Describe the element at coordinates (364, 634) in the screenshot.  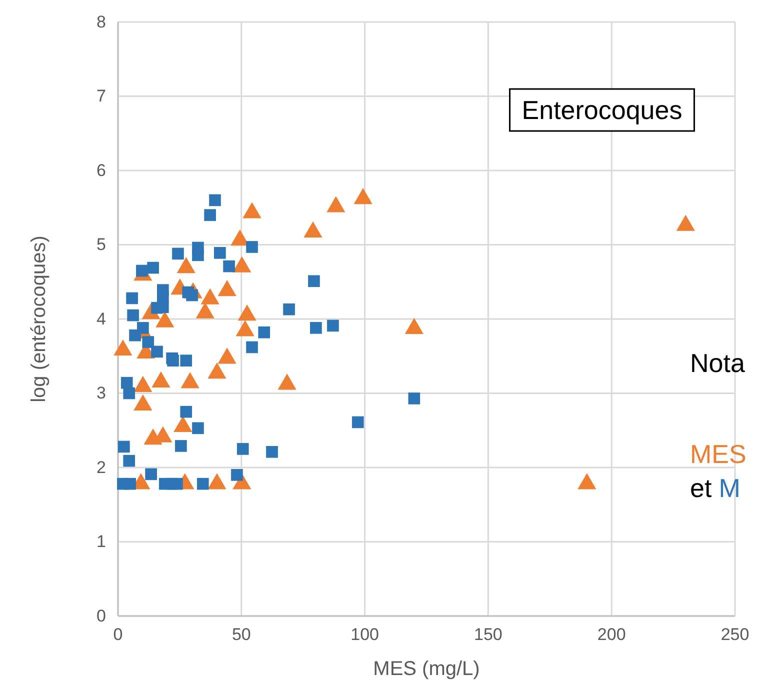
I see `x-tick-label: 100` at that location.